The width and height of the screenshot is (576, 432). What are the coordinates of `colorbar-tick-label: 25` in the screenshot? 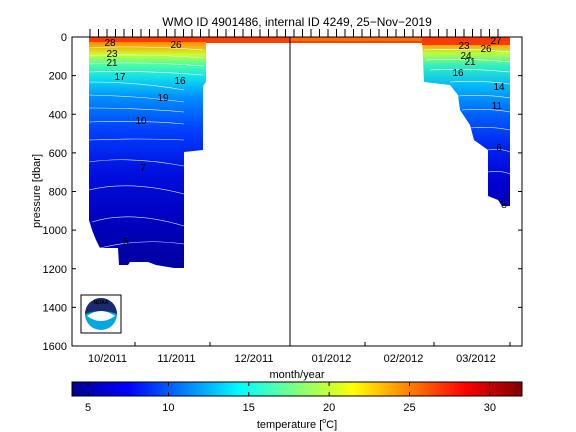 It's located at (409, 408).